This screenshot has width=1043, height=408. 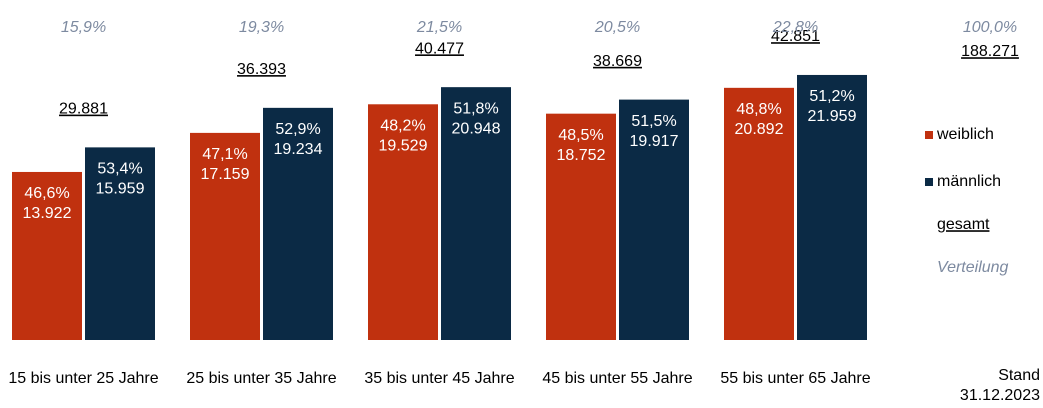 I want to click on value-label: 18.752, so click(x=581, y=155).